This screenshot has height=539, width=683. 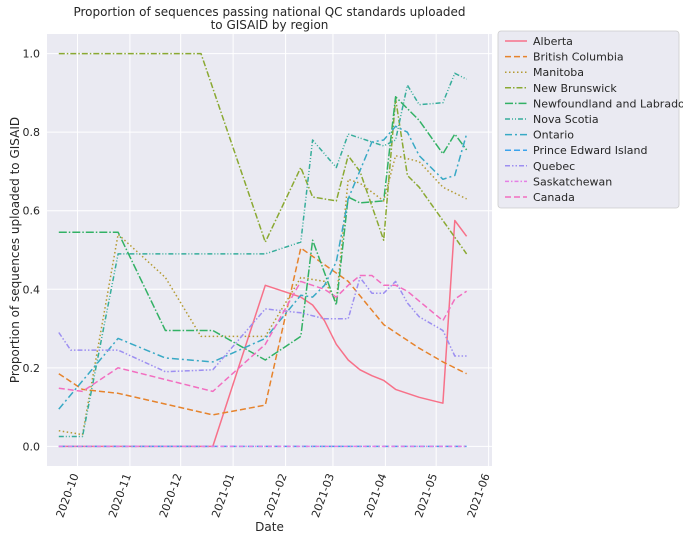 I want to click on x-tick-label: 2021-06, so click(x=479, y=496).